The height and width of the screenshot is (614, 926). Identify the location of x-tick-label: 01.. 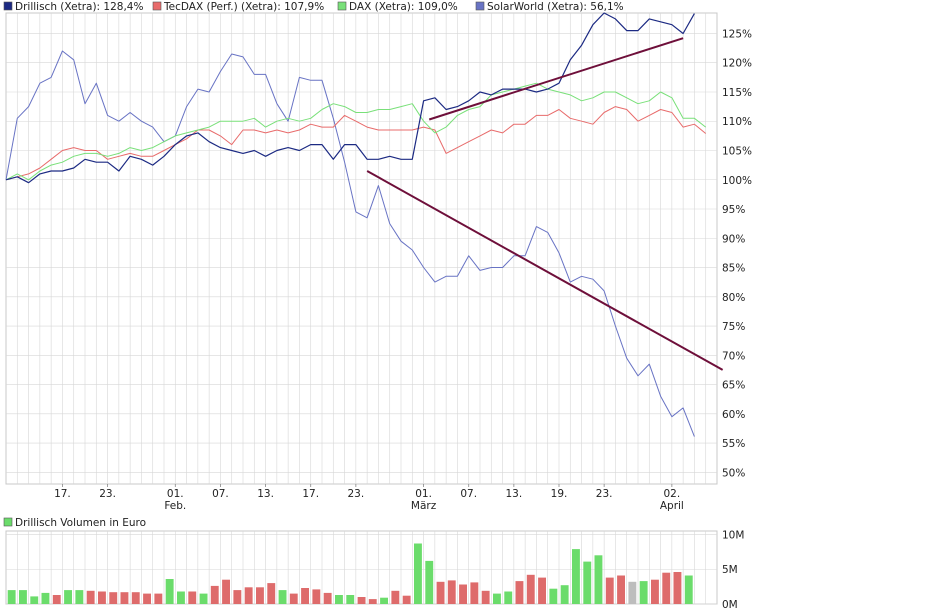
(423, 494).